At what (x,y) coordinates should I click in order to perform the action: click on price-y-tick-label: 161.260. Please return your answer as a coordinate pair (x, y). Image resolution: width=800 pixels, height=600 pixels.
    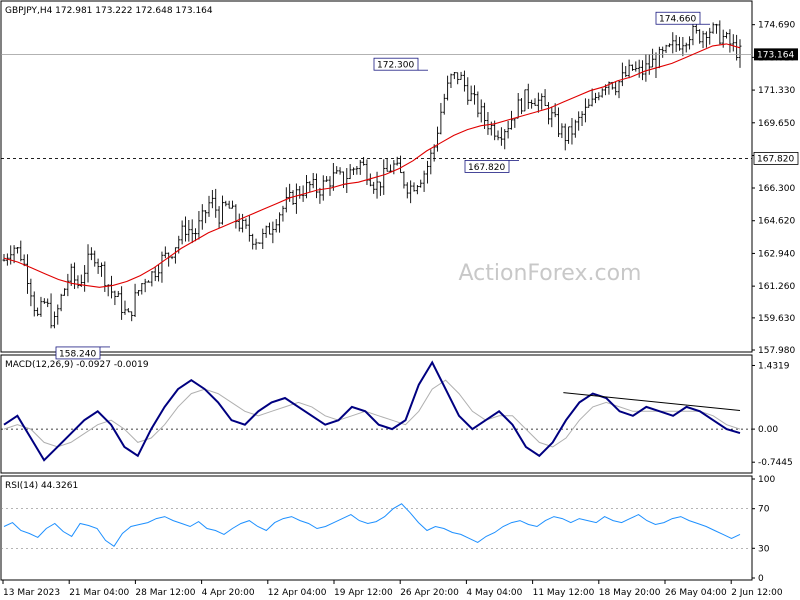
    Looking at the image, I should click on (776, 287).